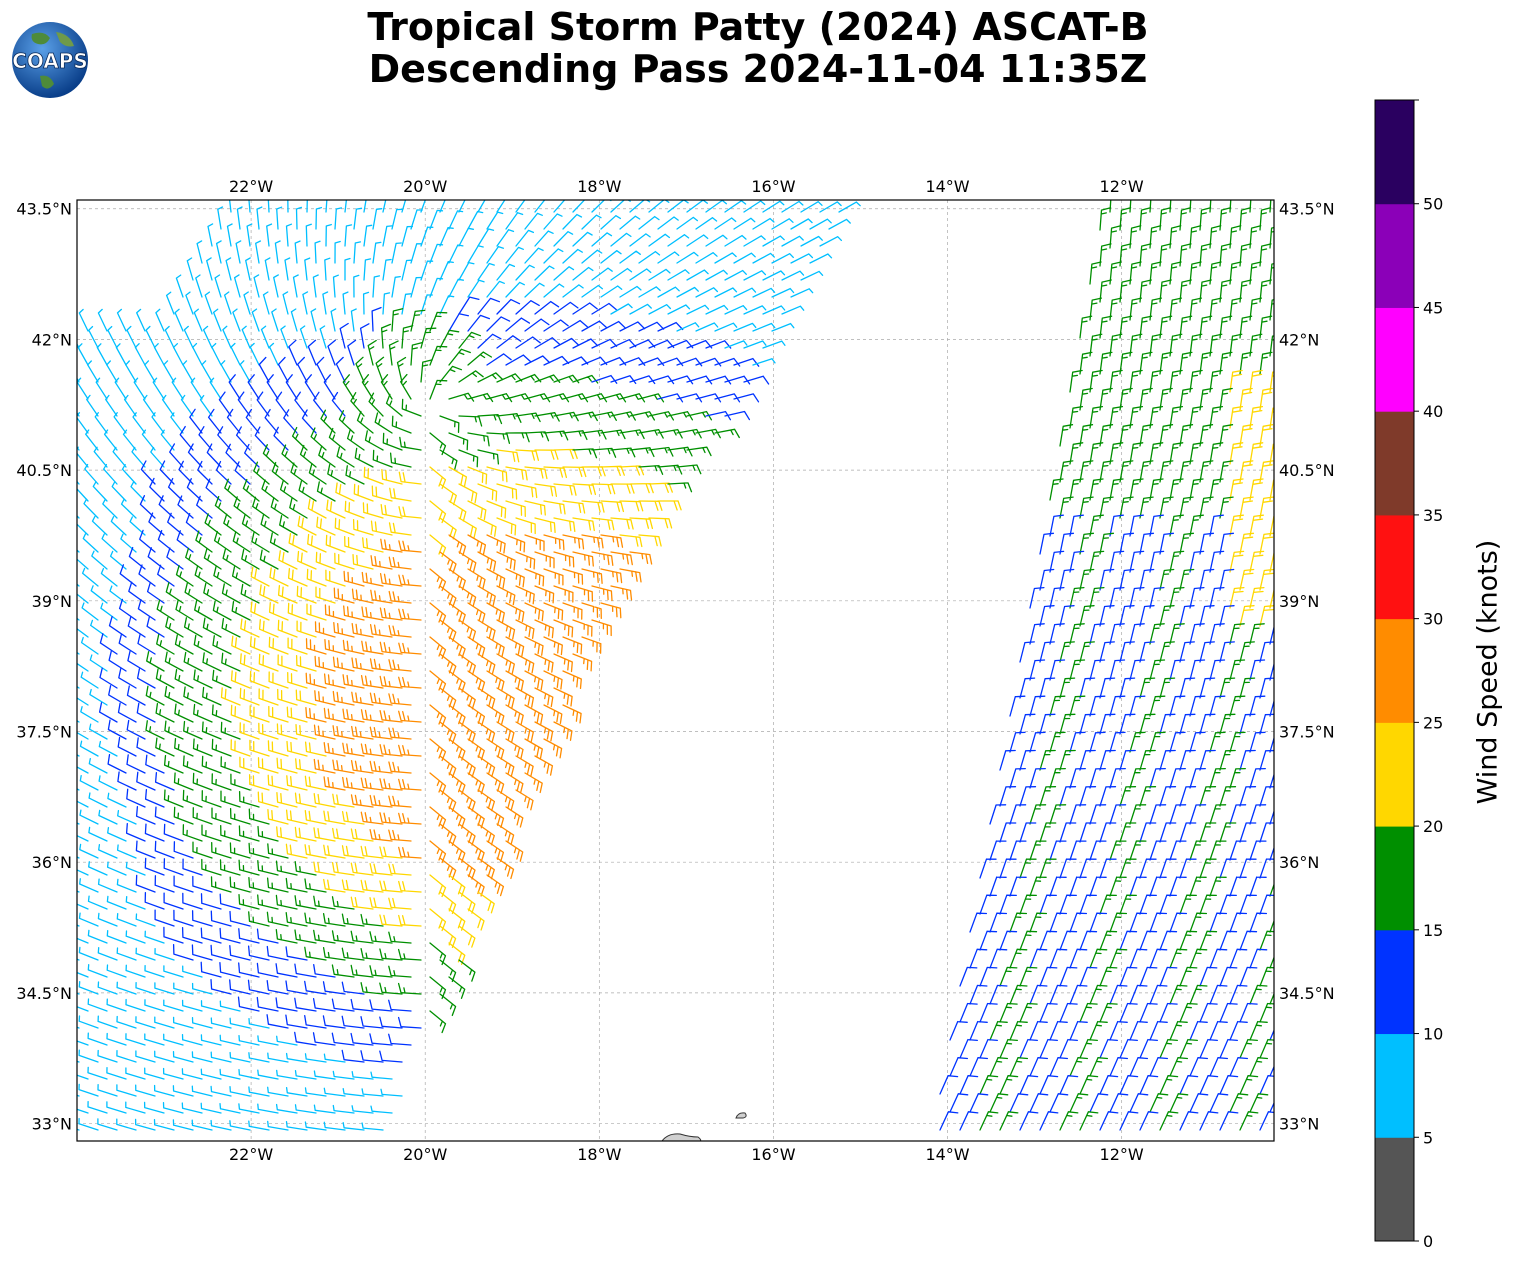 This screenshot has height=1264, width=1513. I want to click on colorbar-tick-label: 45, so click(1433, 307).